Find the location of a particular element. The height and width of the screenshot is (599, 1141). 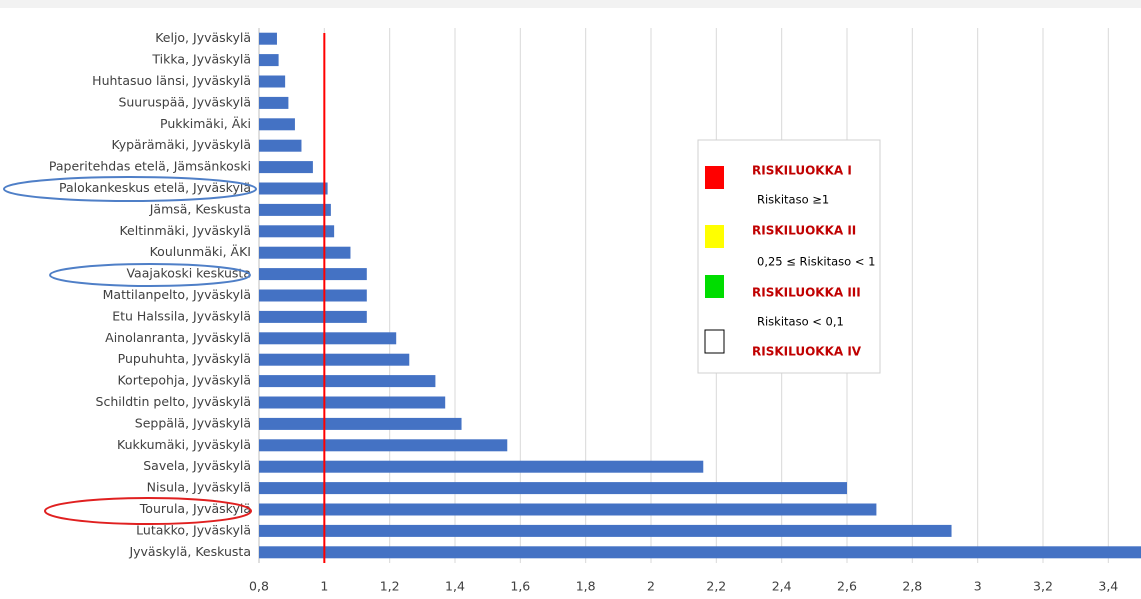

x-tick-label: 2,6 is located at coordinates (847, 586).